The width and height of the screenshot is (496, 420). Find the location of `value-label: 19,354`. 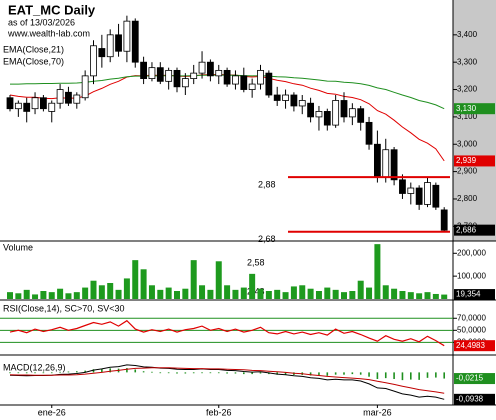

value-label: 19,354 is located at coordinates (468, 294).